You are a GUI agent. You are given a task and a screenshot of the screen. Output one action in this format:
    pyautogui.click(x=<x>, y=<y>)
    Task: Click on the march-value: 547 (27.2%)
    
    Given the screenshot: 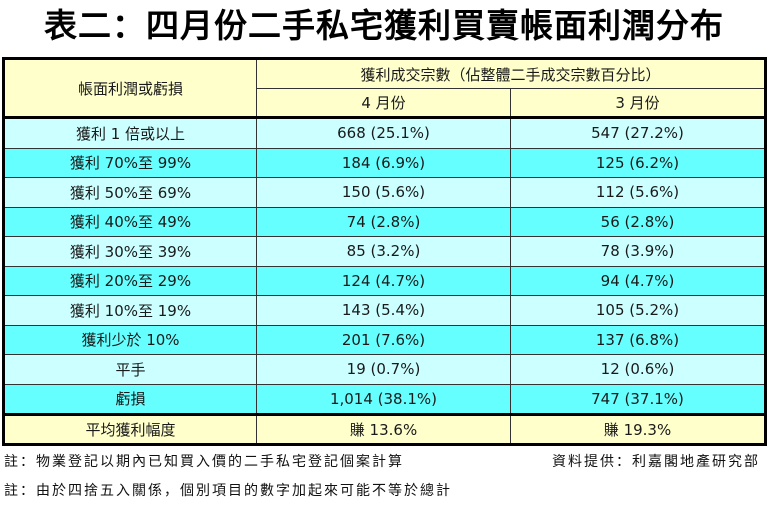 What is the action you would take?
    pyautogui.click(x=638, y=133)
    